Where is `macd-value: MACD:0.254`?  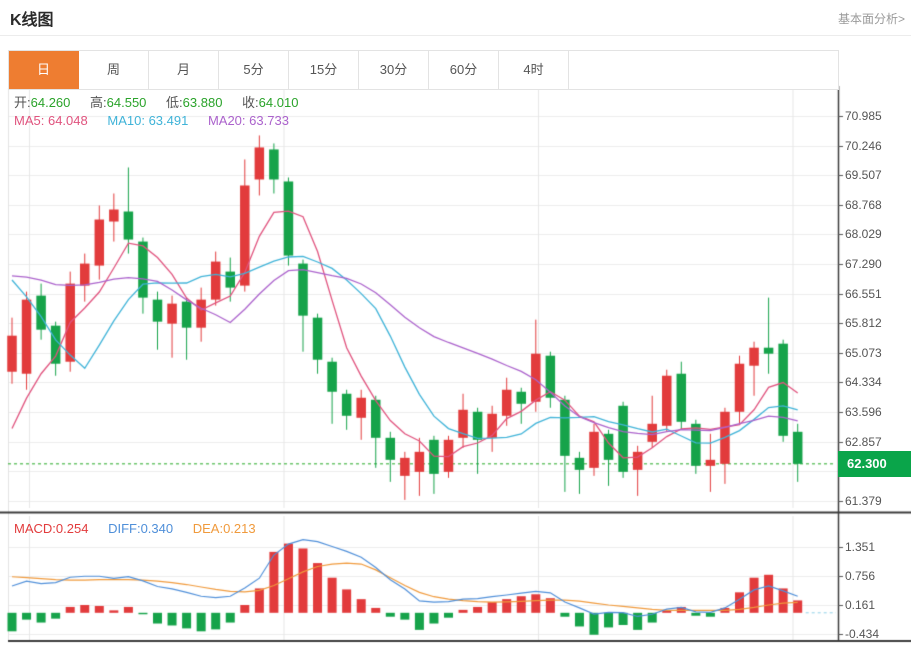 macd-value: MACD:0.254 is located at coordinates (51, 528).